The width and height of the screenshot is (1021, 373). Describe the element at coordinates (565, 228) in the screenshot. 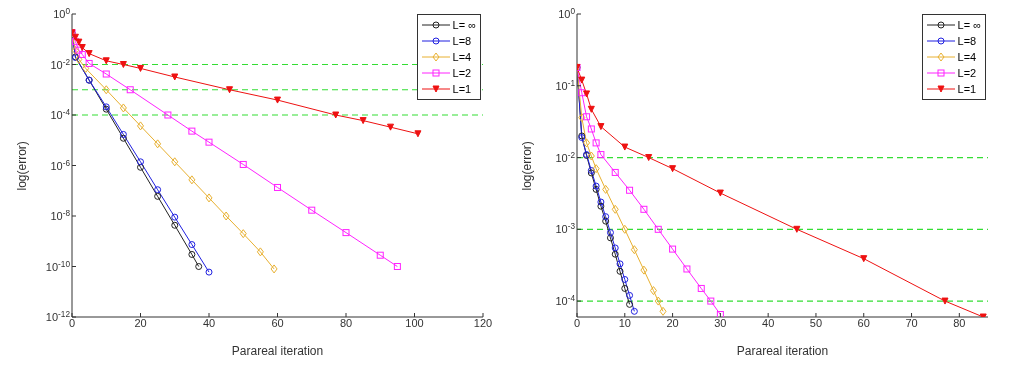

I see `y-tick-label: 10$^{-3}$` at that location.